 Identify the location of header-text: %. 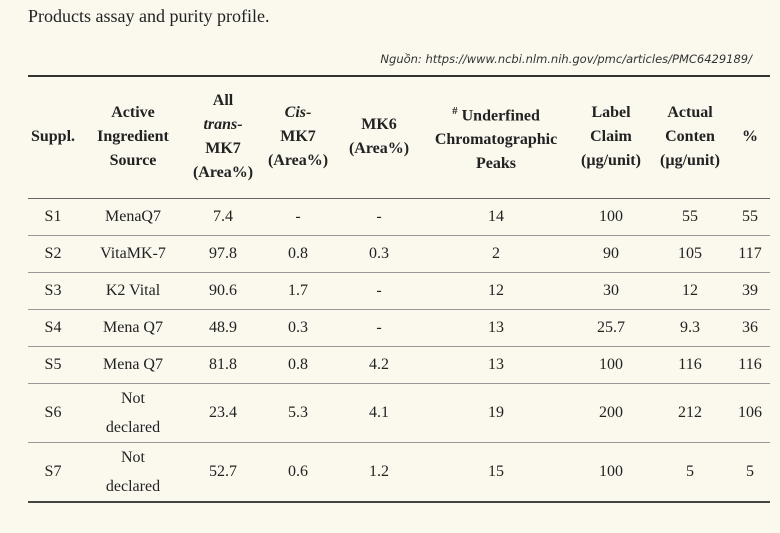
(750, 137).